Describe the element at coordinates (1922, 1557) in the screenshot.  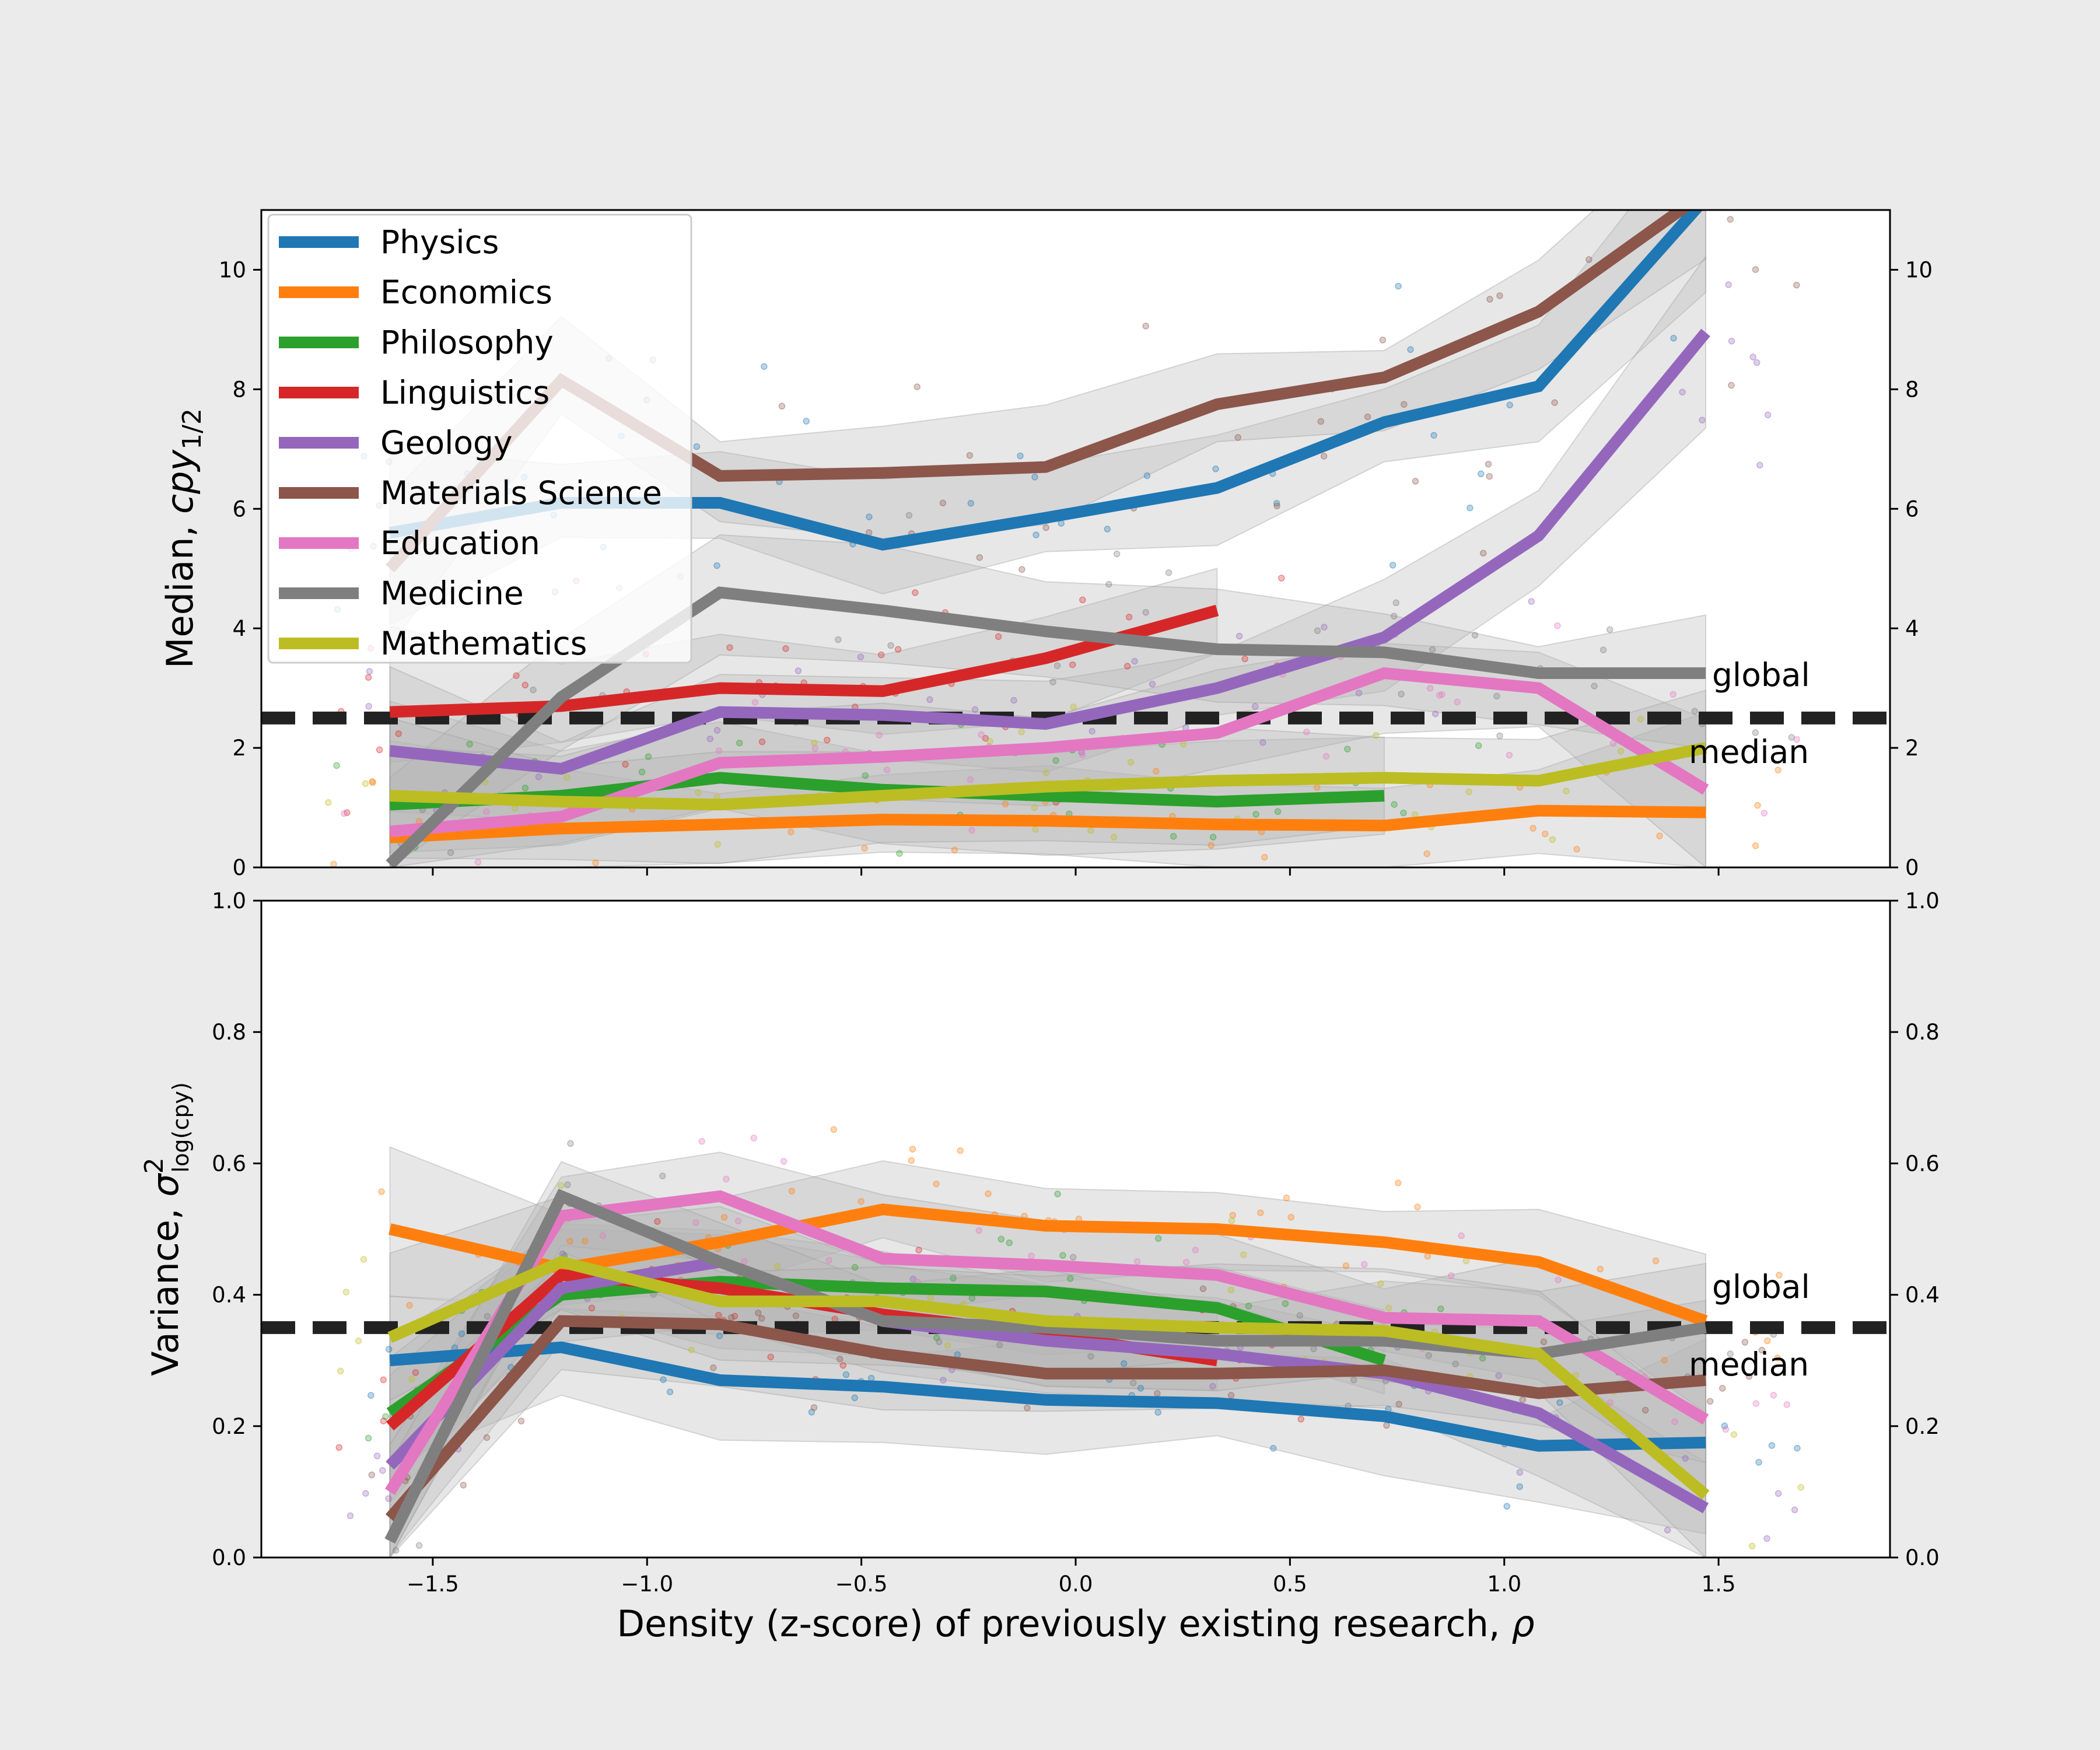
I see `variance-y-tick-label-right: 0.0` at that location.